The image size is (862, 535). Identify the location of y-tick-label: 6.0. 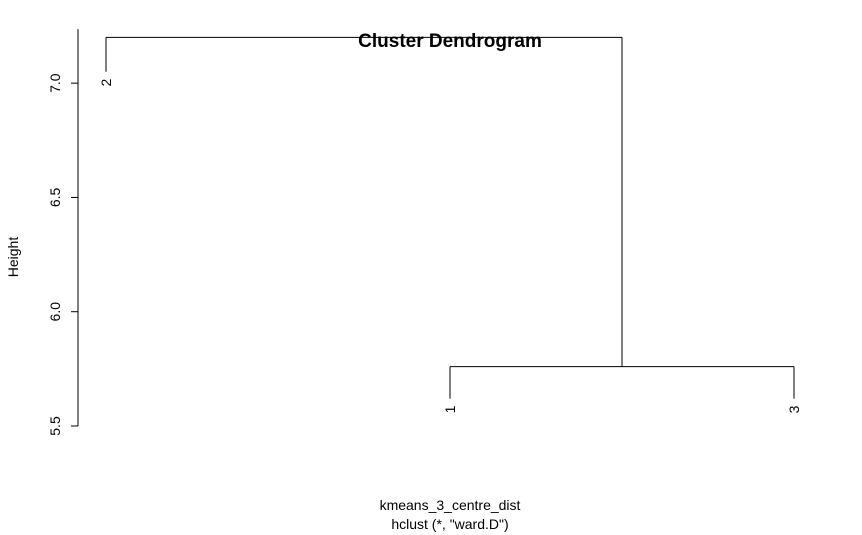
(55, 312).